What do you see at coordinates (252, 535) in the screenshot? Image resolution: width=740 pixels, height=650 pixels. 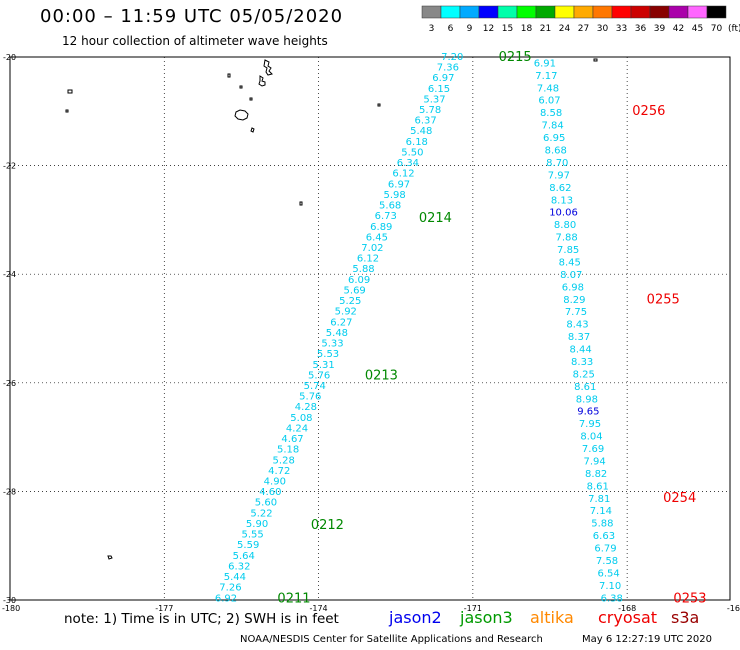 I see `wave-height-value: 5.55` at bounding box center [252, 535].